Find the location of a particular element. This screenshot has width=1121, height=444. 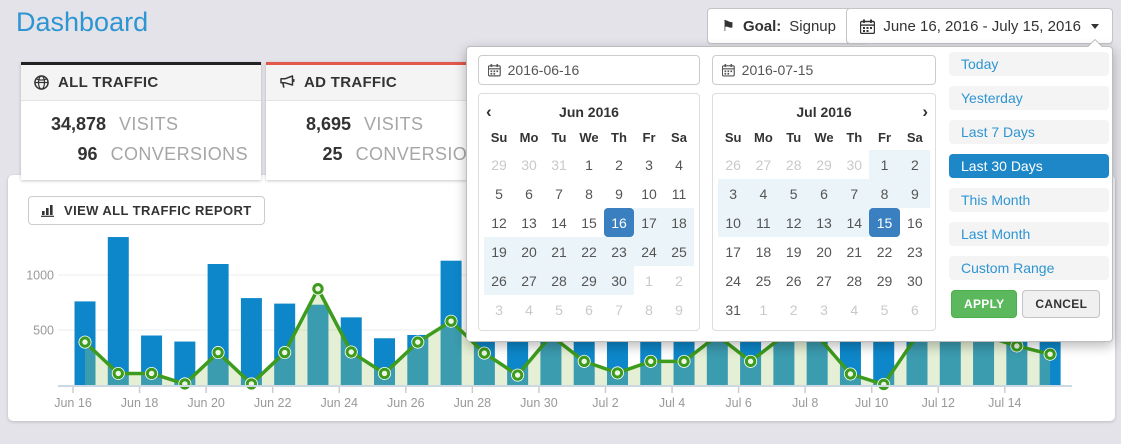

range-item-last-30-days: Last 30 Days is located at coordinates (1029, 166).